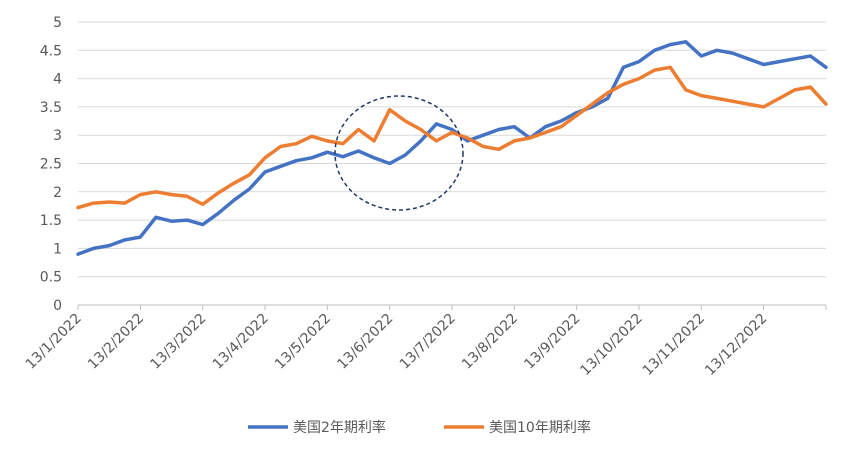  Describe the element at coordinates (178, 342) in the screenshot. I see `x-tick-label: 13/3/2022` at that location.